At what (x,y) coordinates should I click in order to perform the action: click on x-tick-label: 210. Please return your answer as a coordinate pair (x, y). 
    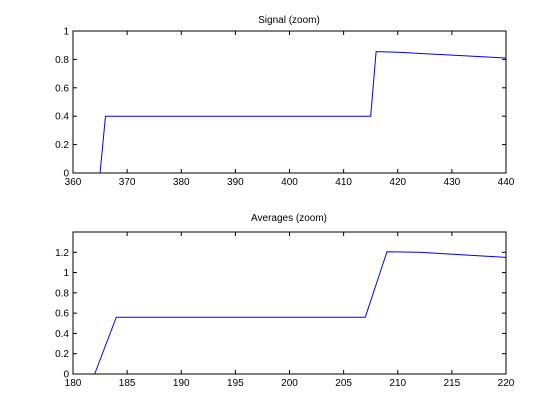
    Looking at the image, I should click on (397, 383).